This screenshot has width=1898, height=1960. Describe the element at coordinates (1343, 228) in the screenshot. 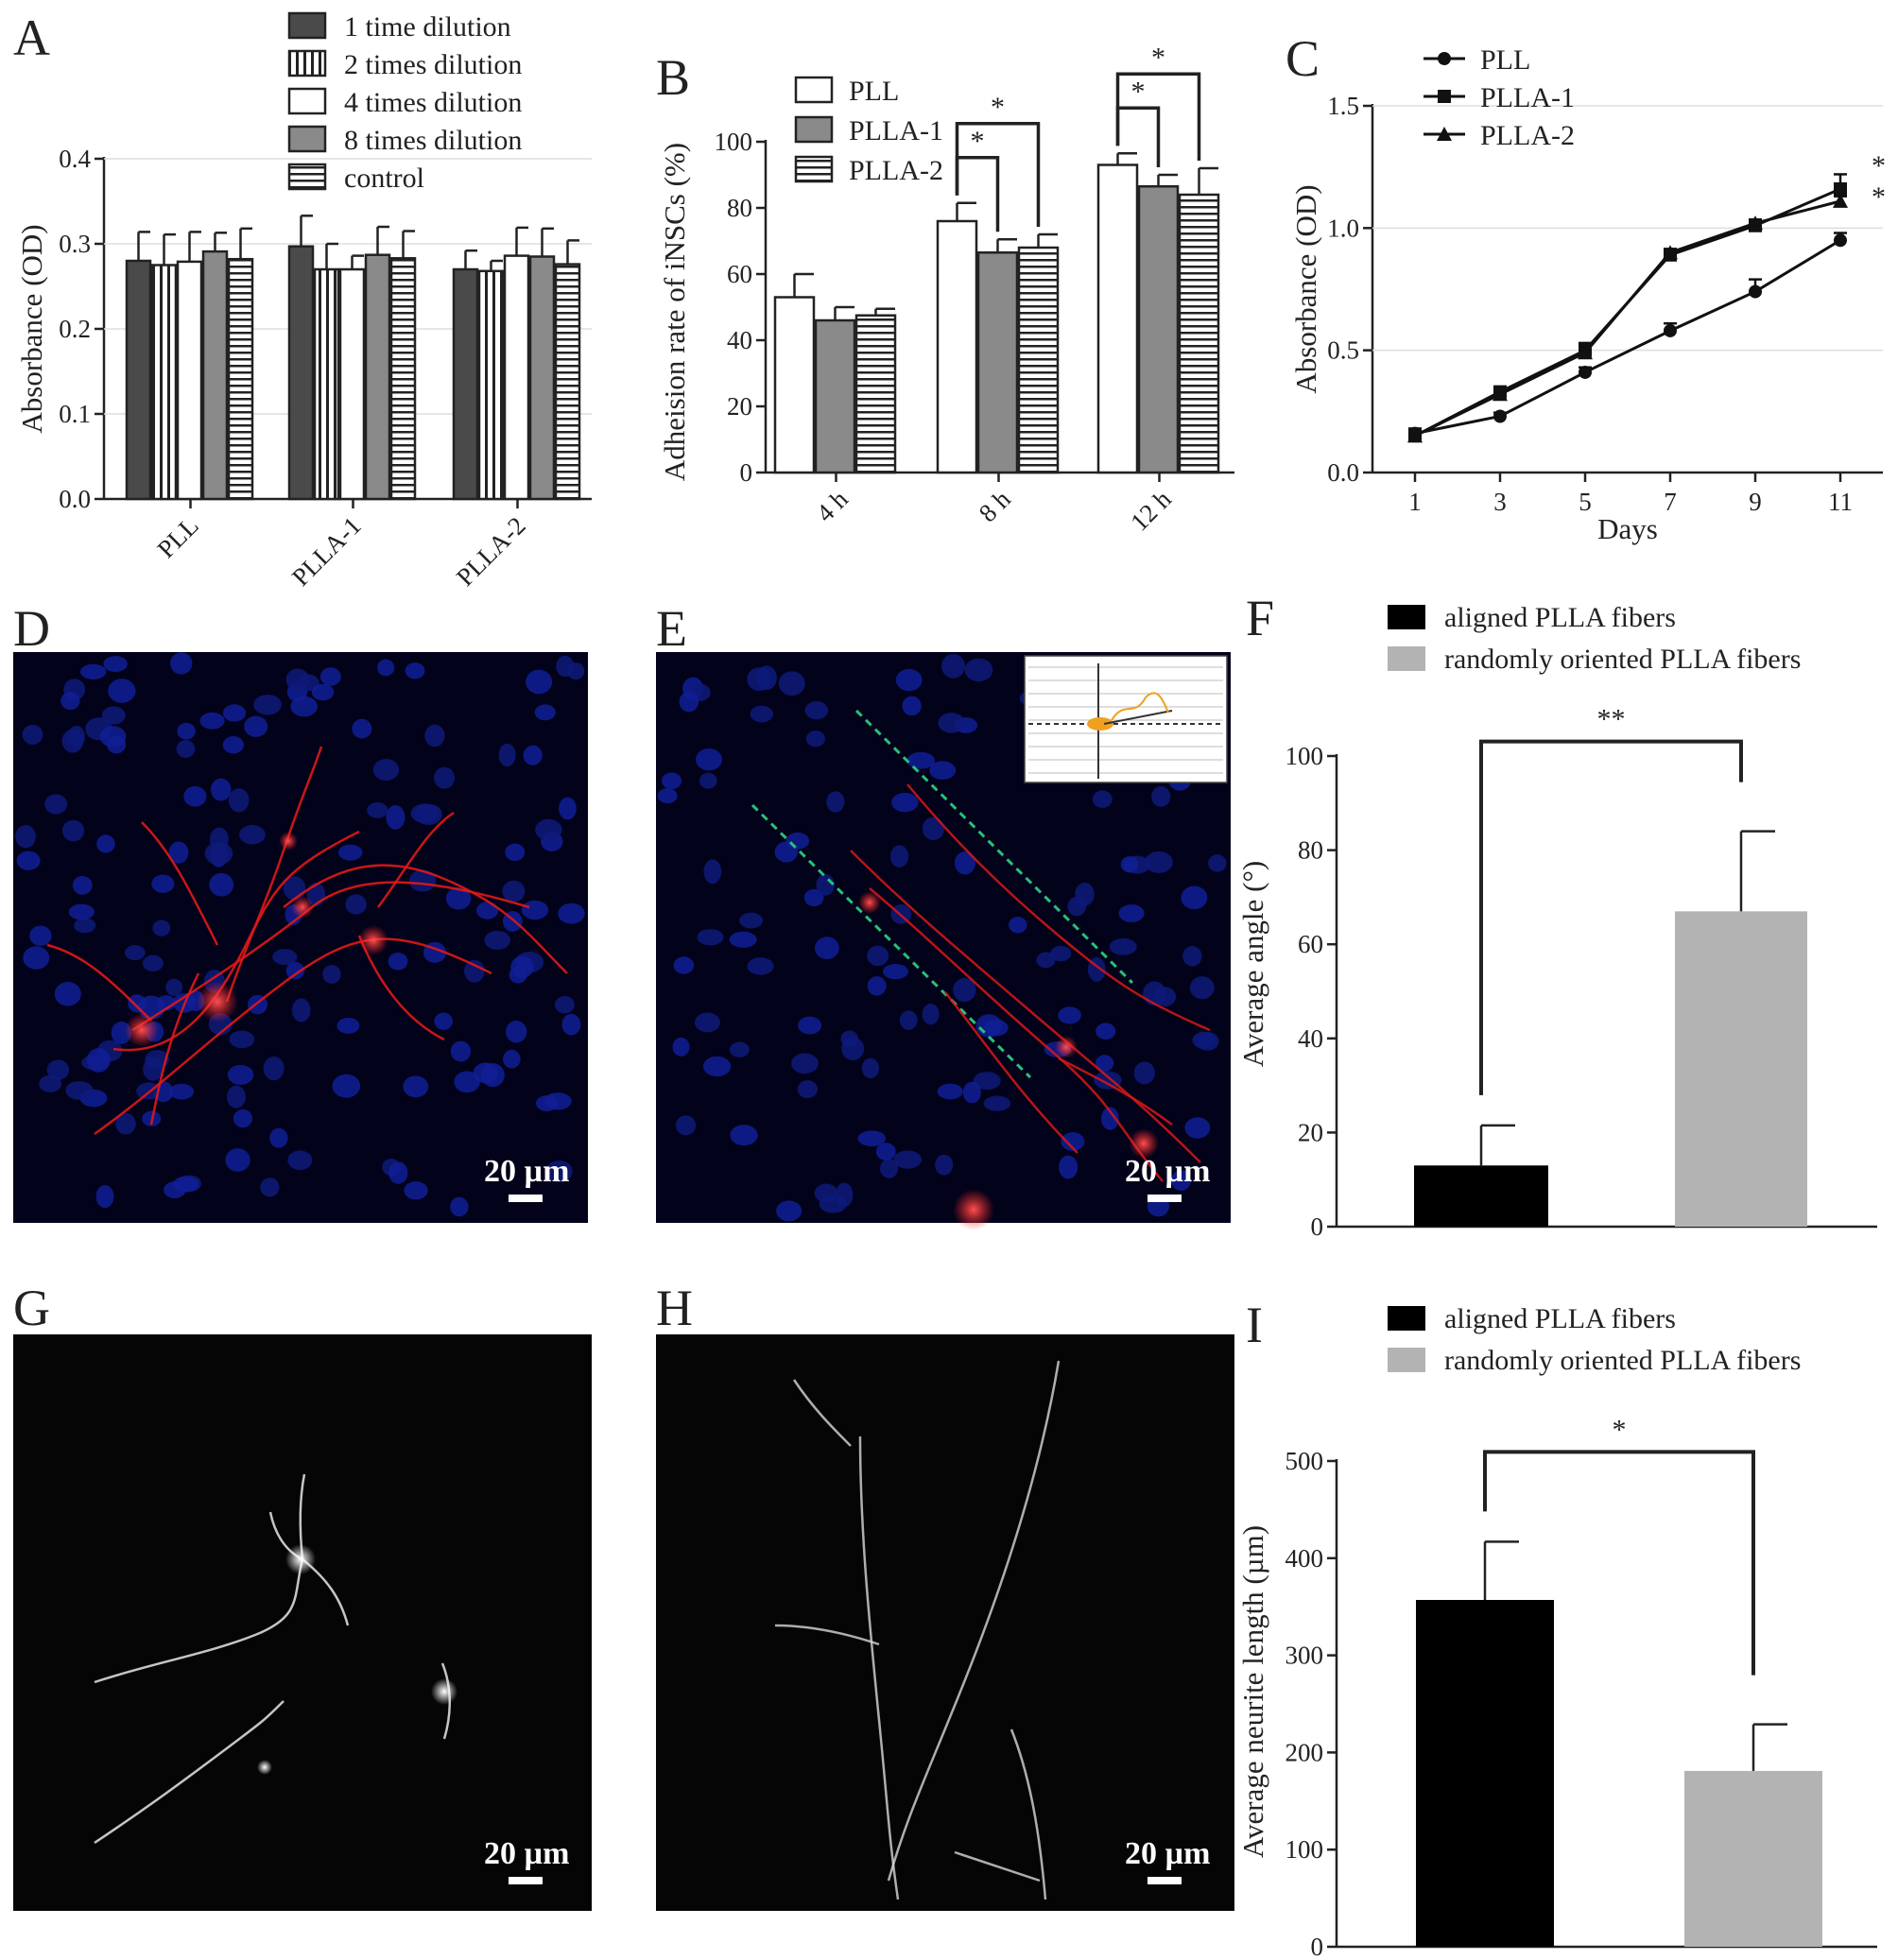

I see `y-tick-label: 1.0` at that location.